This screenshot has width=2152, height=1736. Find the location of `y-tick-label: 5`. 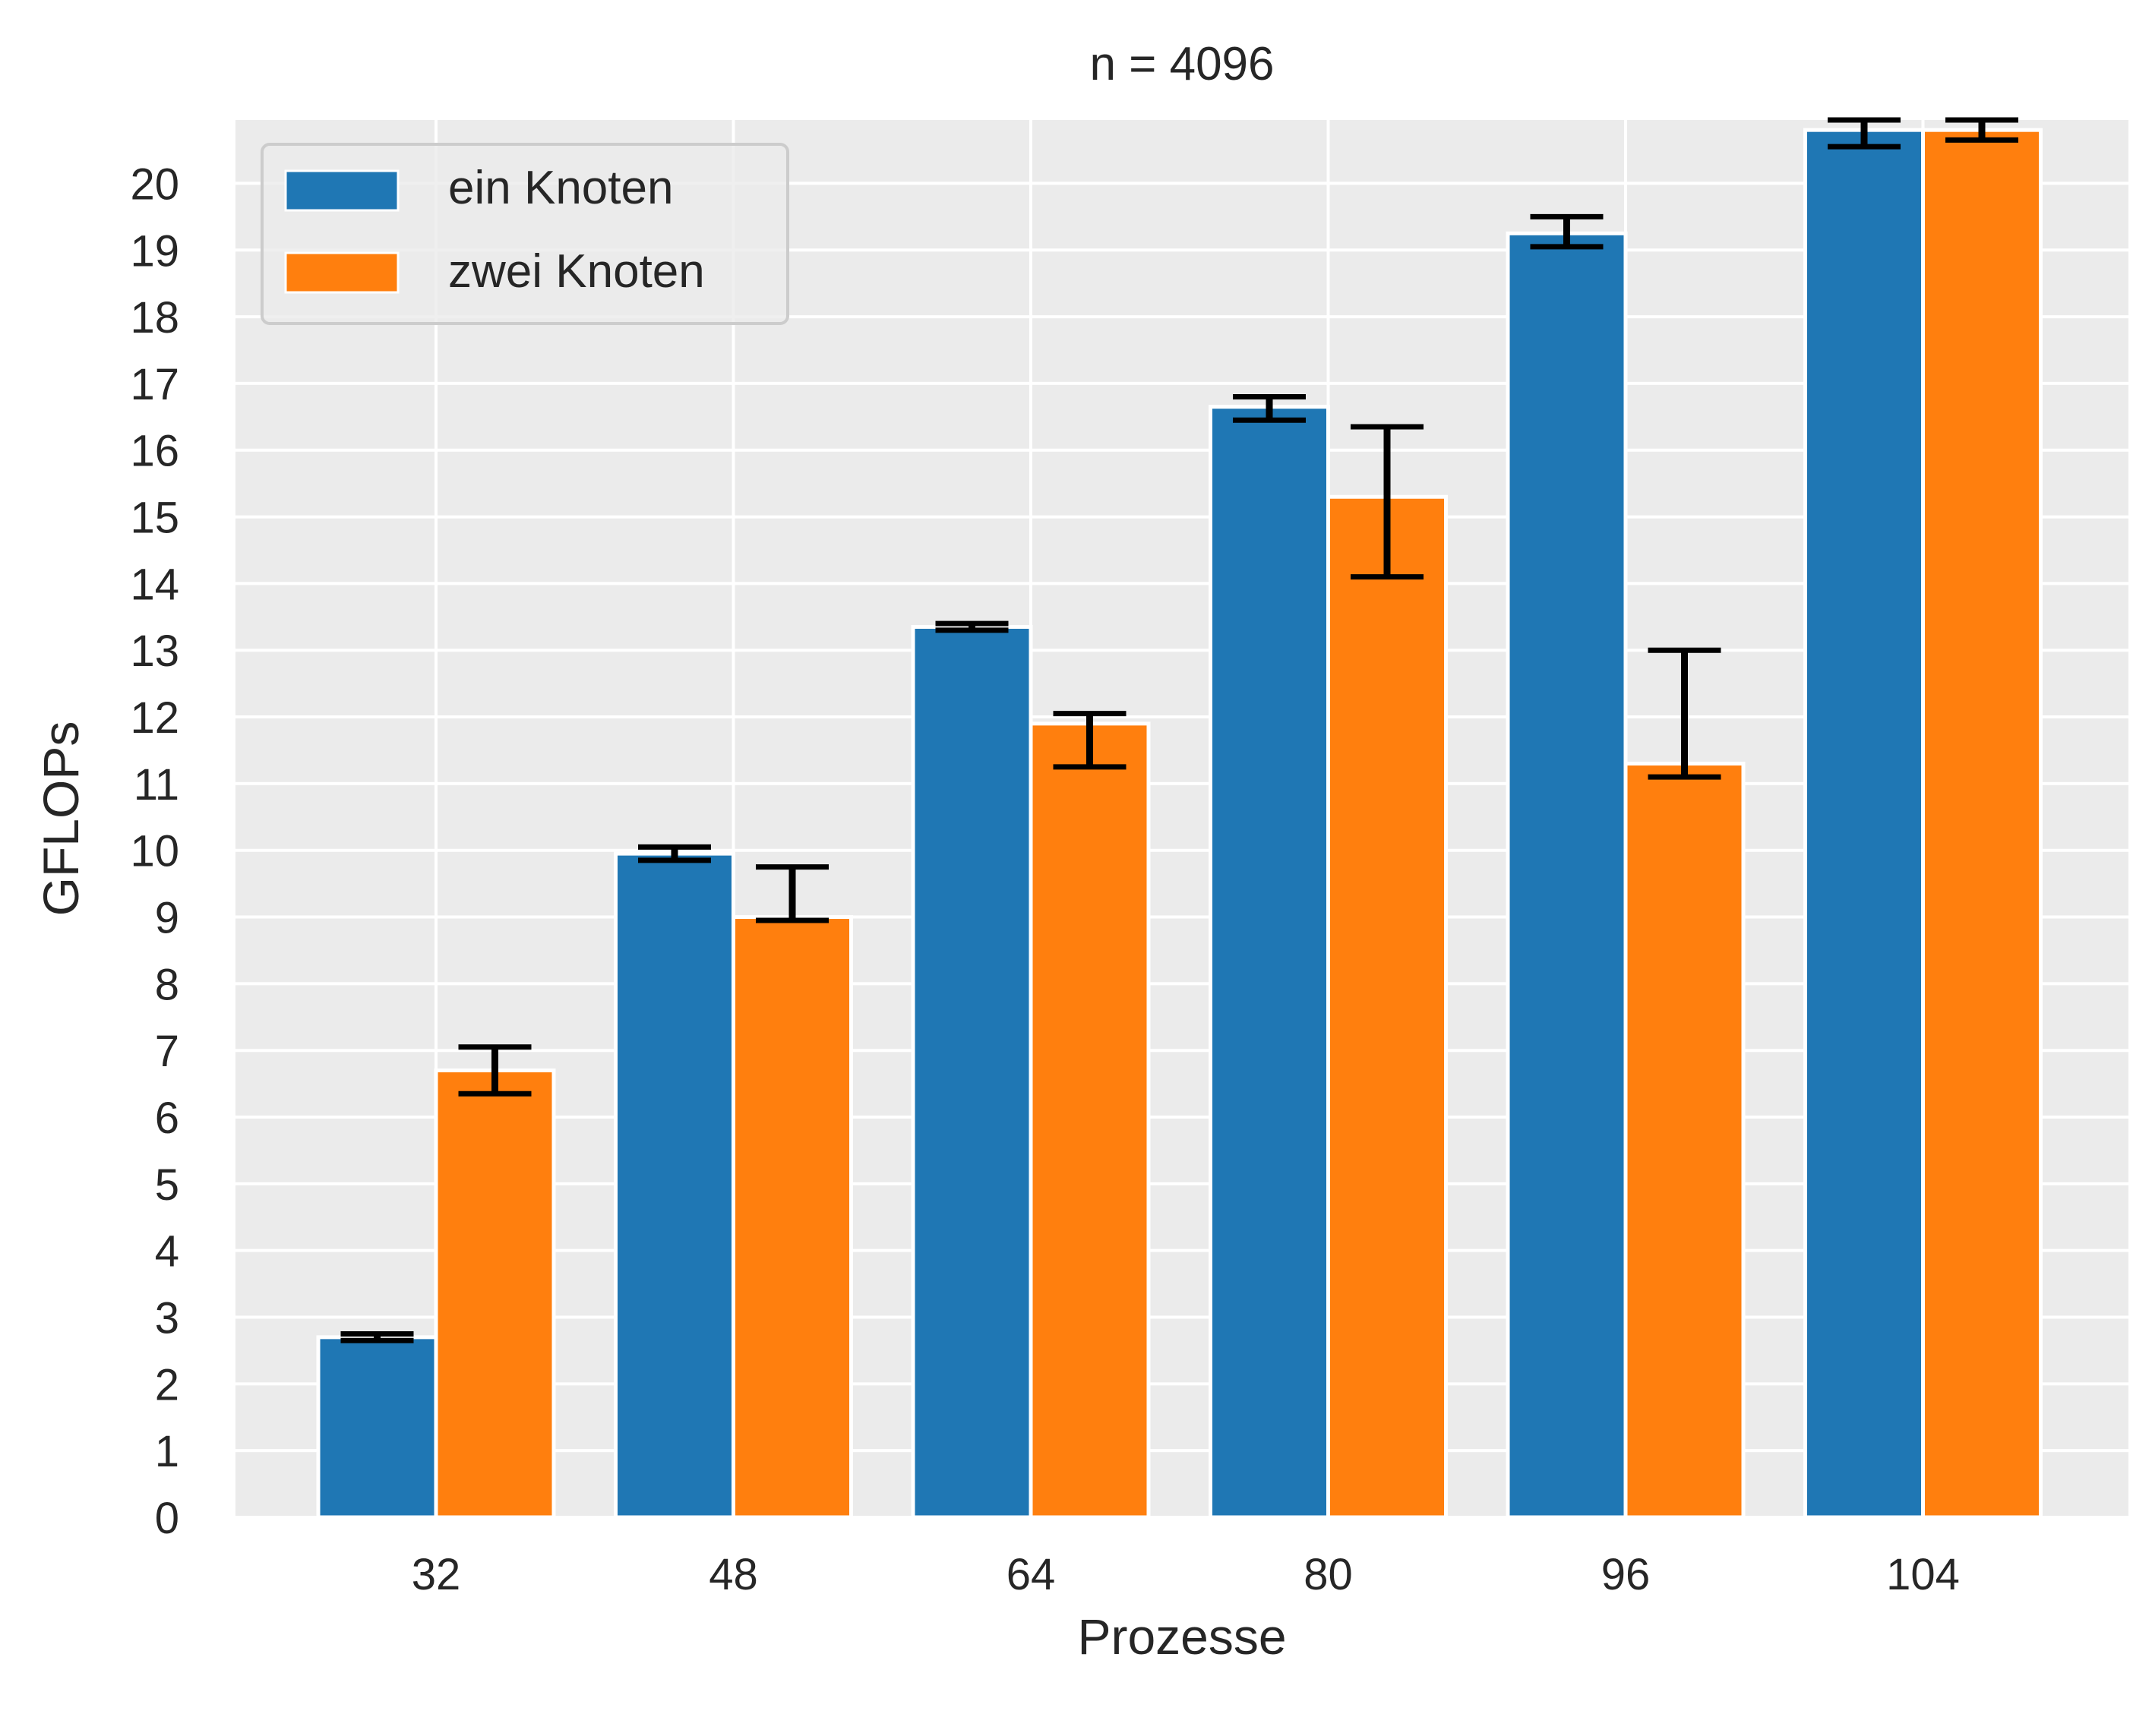

y-tick-label: 5 is located at coordinates (167, 1185).